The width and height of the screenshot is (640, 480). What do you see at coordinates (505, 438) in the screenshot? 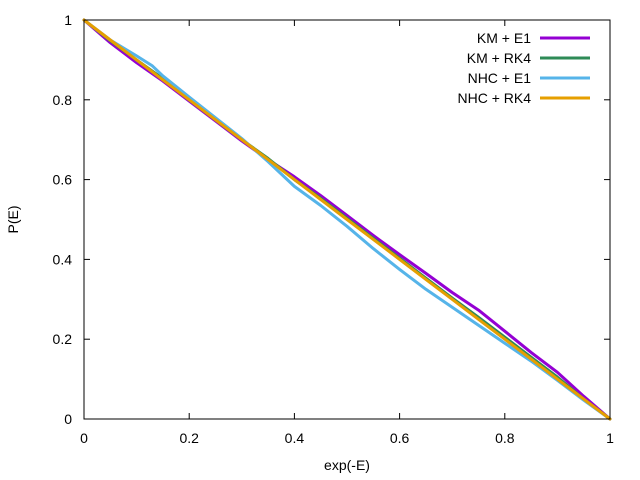
I see `x-tick-label: 0.8` at bounding box center [505, 438].